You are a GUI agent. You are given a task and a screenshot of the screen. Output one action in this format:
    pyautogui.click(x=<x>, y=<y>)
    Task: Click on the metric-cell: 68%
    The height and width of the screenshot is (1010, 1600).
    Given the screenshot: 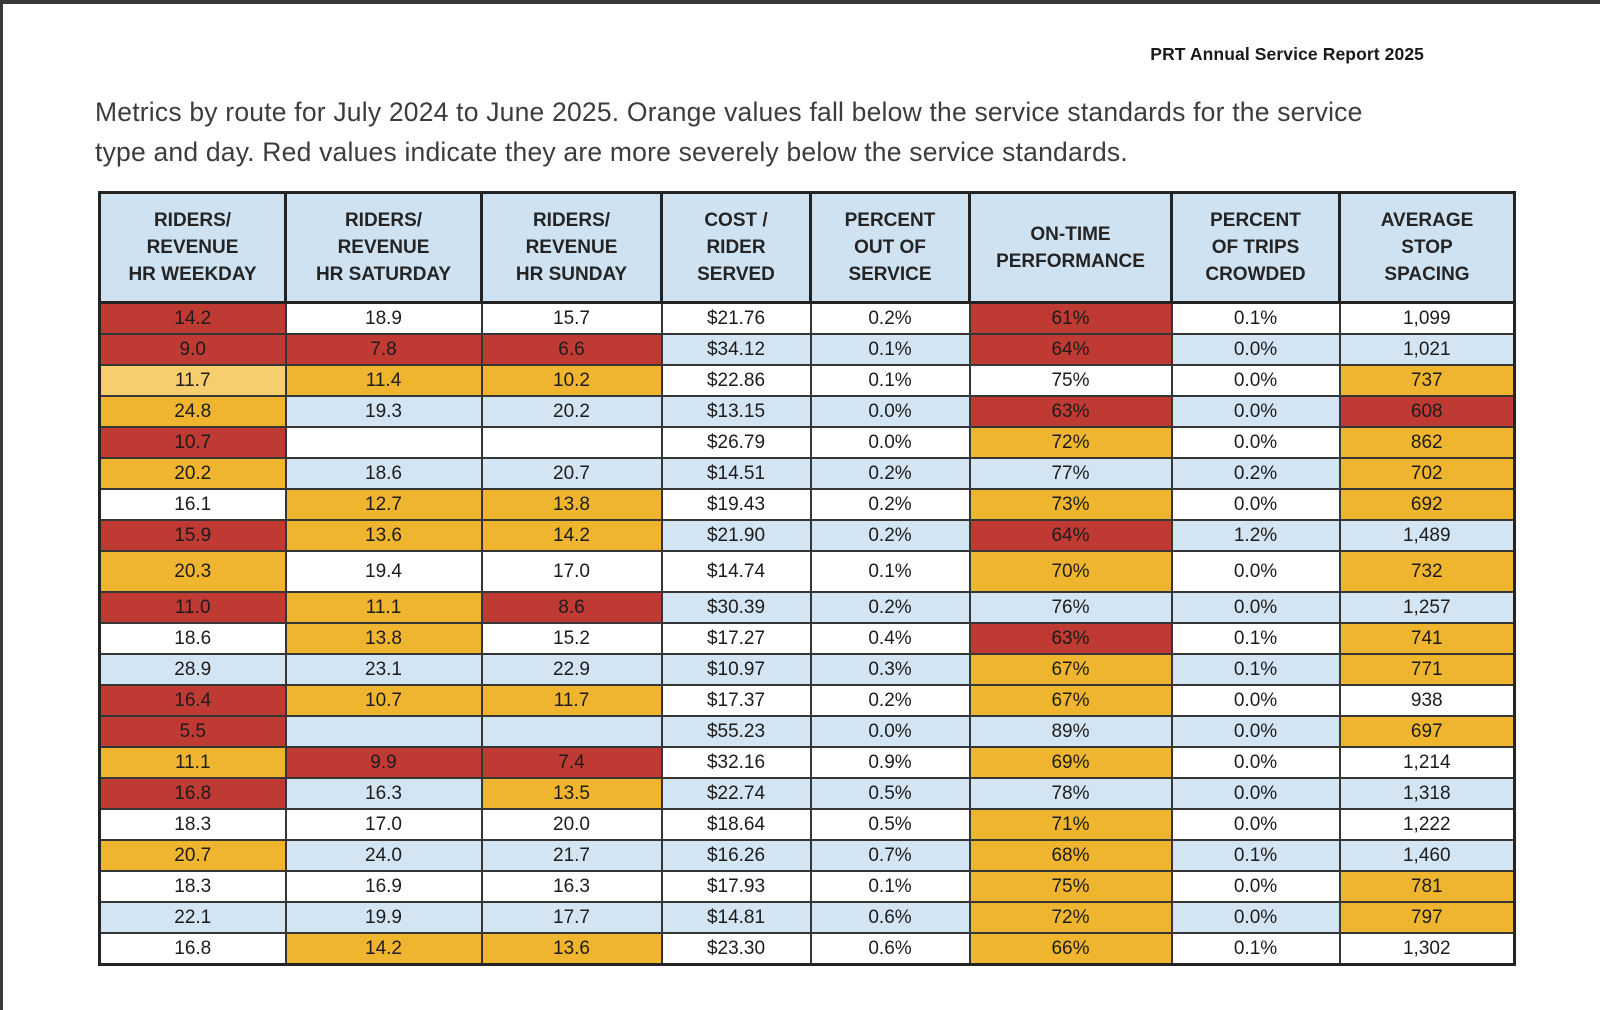 What is the action you would take?
    pyautogui.click(x=1070, y=855)
    